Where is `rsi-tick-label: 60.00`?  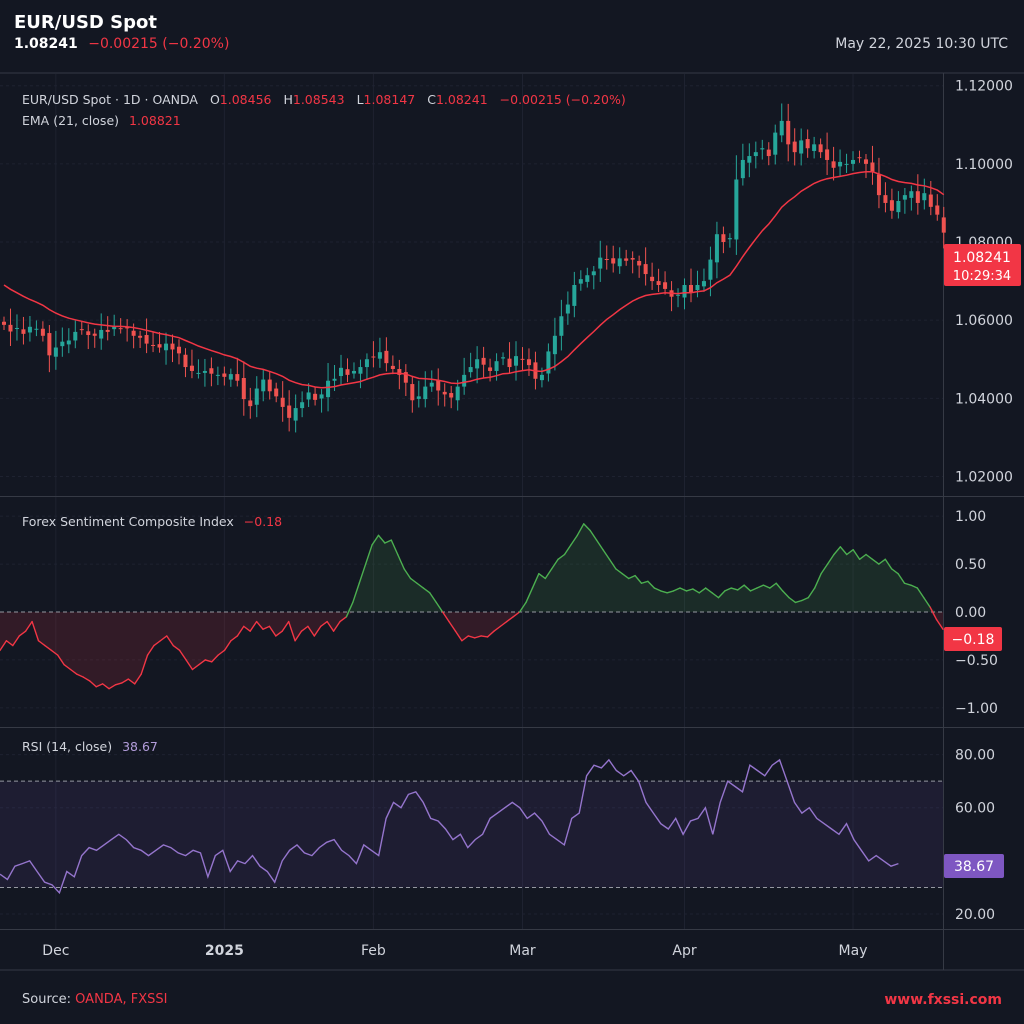 rsi-tick-label: 60.00 is located at coordinates (975, 809).